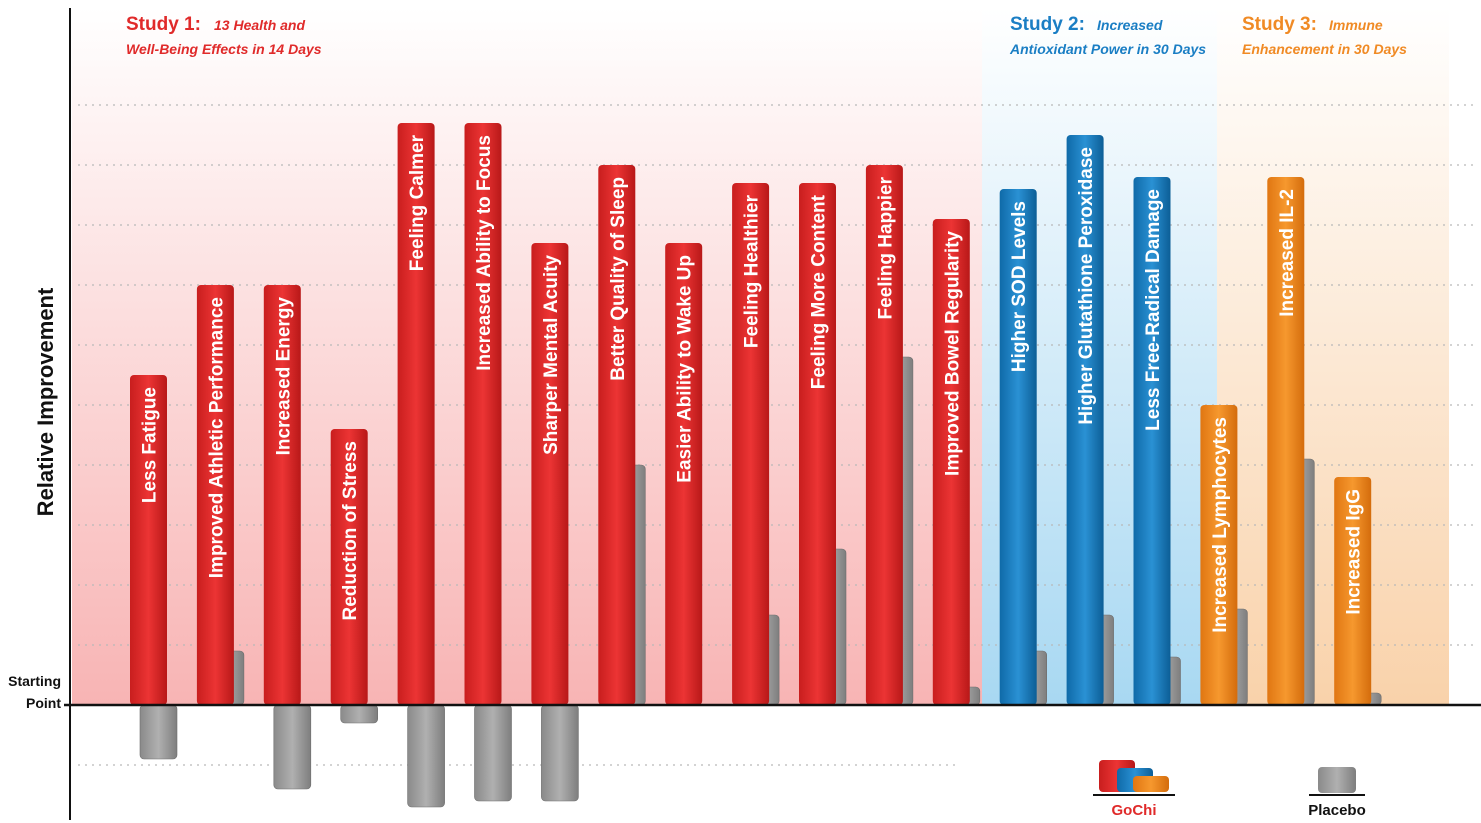 This screenshot has height=823, width=1481. I want to click on category-label: Feeling More Content, so click(819, 291).